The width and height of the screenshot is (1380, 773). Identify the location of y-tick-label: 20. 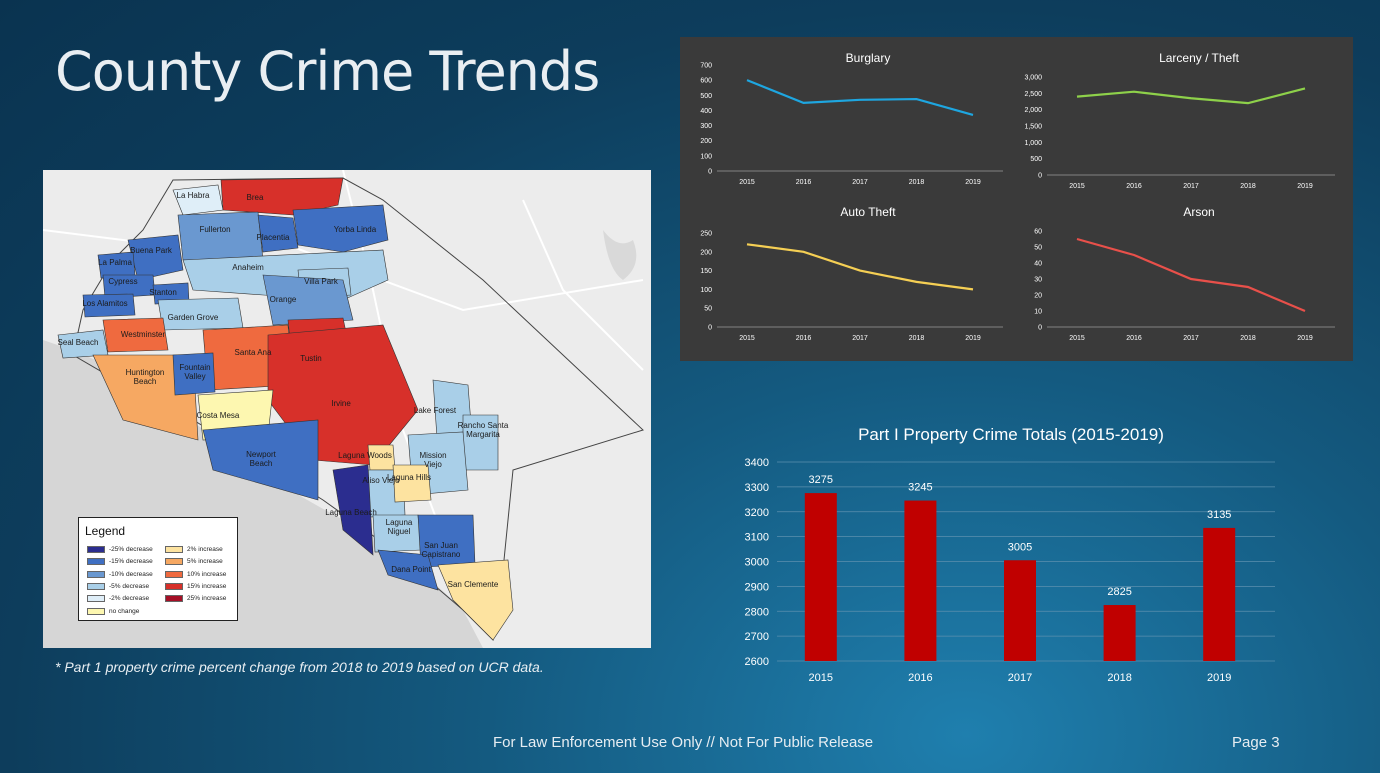
(1038, 296).